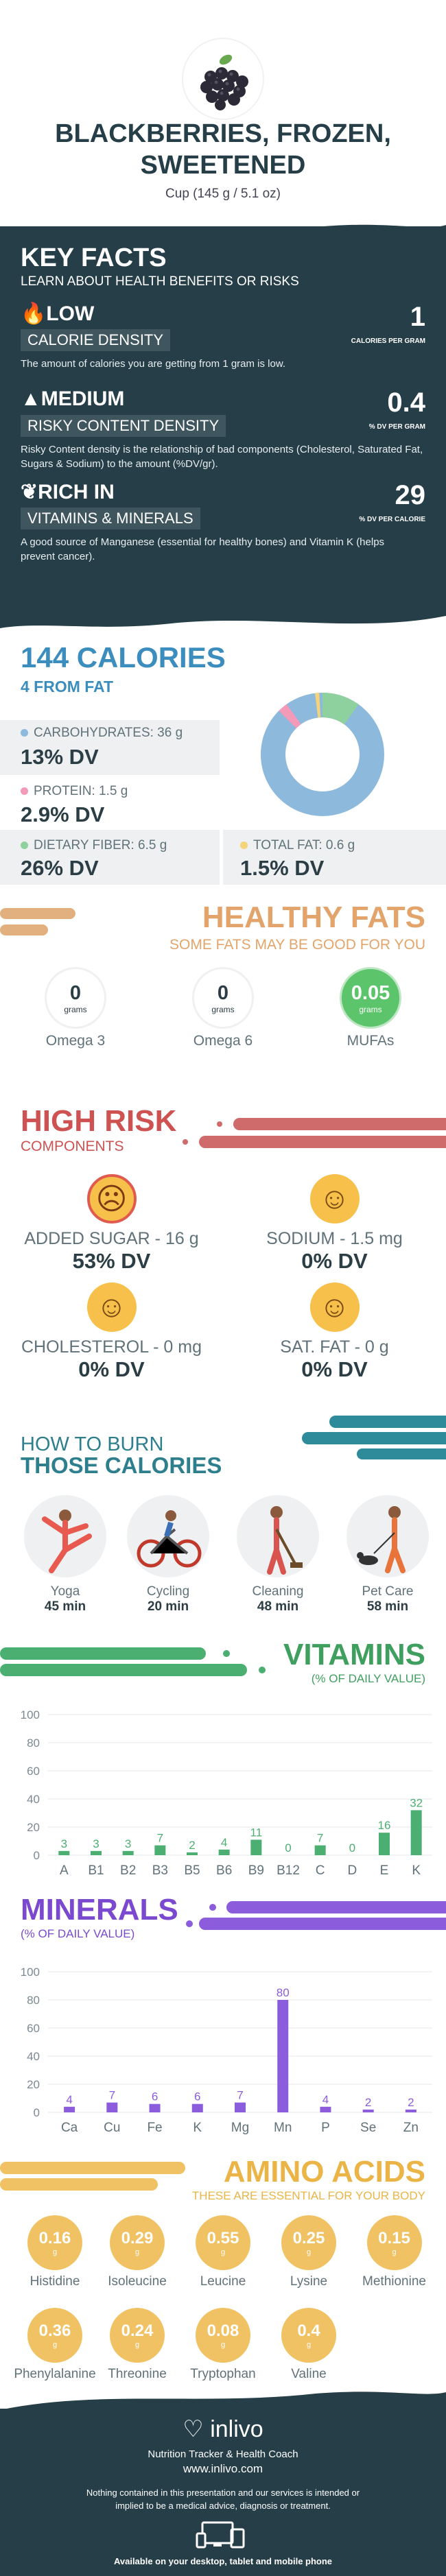  I want to click on vitamin-bar-B1, so click(96, 1852).